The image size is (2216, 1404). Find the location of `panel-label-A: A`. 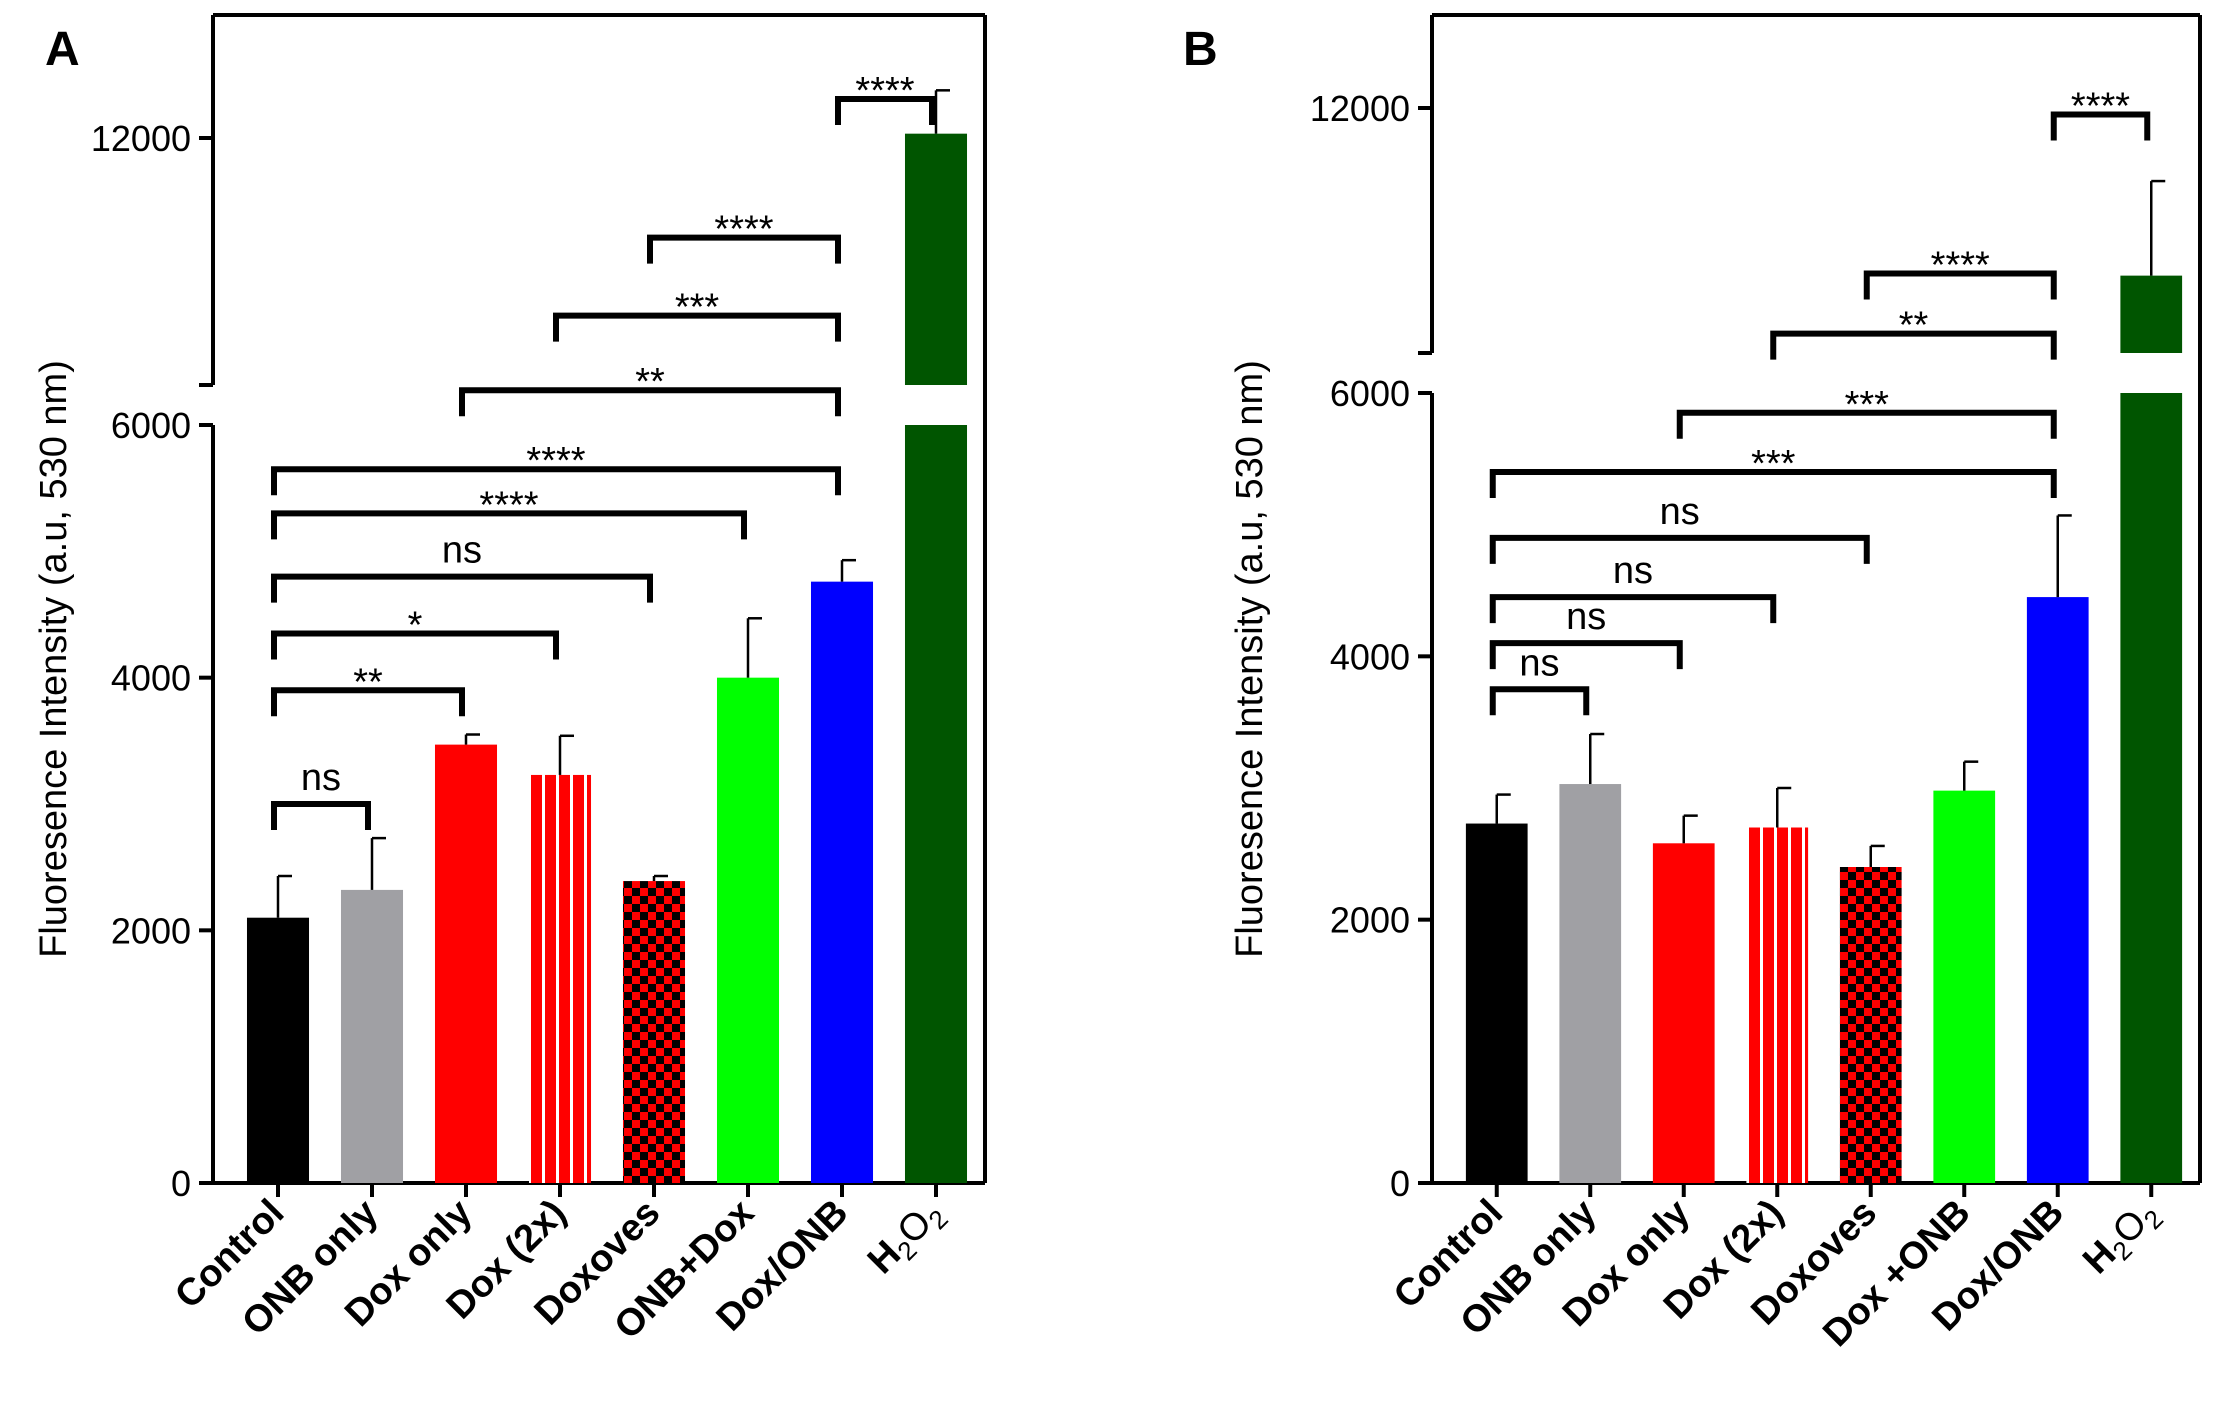

panel-label-A: A is located at coordinates (62, 49).